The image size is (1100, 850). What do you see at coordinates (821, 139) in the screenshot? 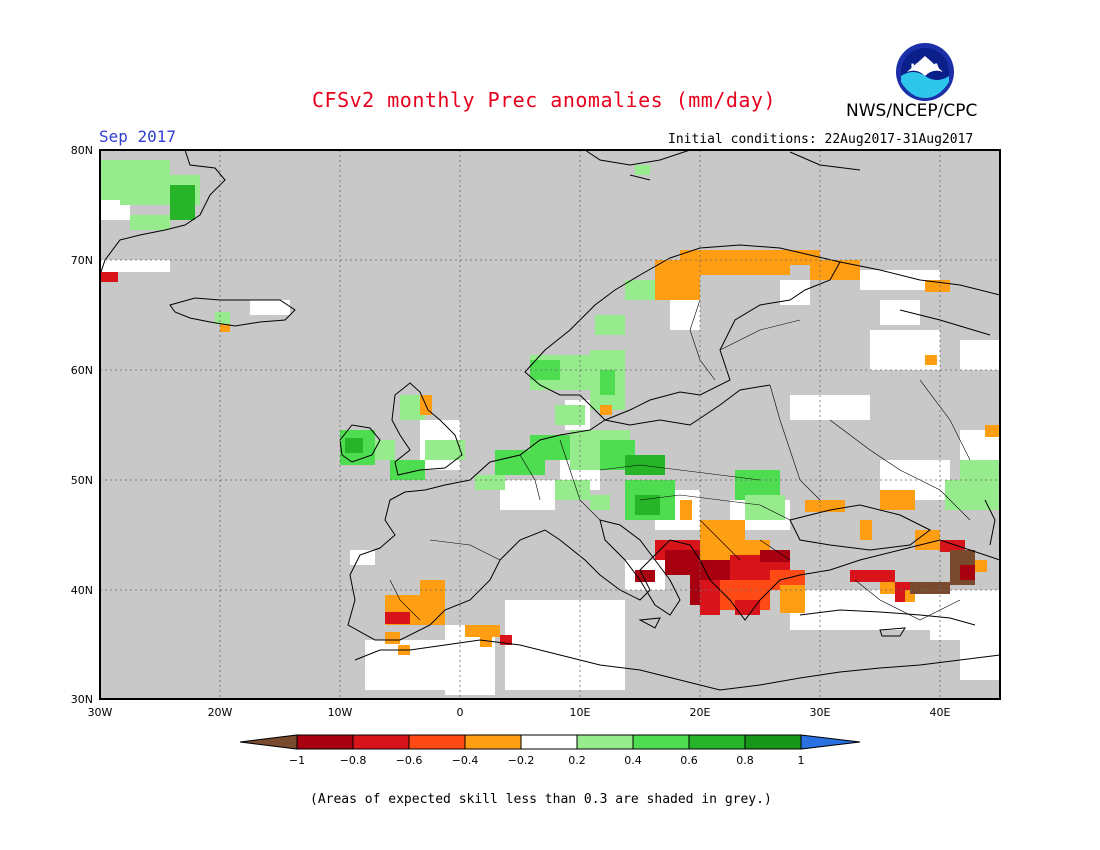
I see `initial-conditions-label: Initial conditions: 22Aug2017-31Aug2017` at bounding box center [821, 139].